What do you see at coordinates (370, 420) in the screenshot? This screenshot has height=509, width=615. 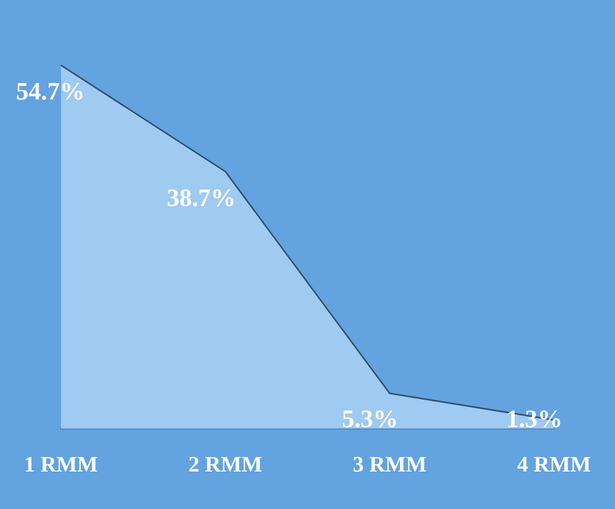 I see `data-label: 5.3%` at bounding box center [370, 420].